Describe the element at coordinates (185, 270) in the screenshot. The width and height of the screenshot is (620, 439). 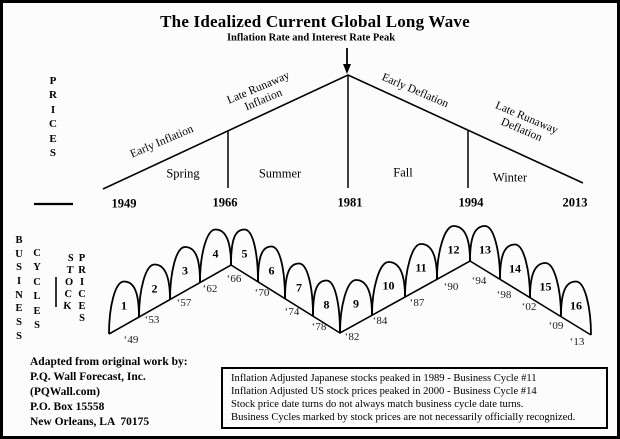
I see `cycle-number: 3` at that location.